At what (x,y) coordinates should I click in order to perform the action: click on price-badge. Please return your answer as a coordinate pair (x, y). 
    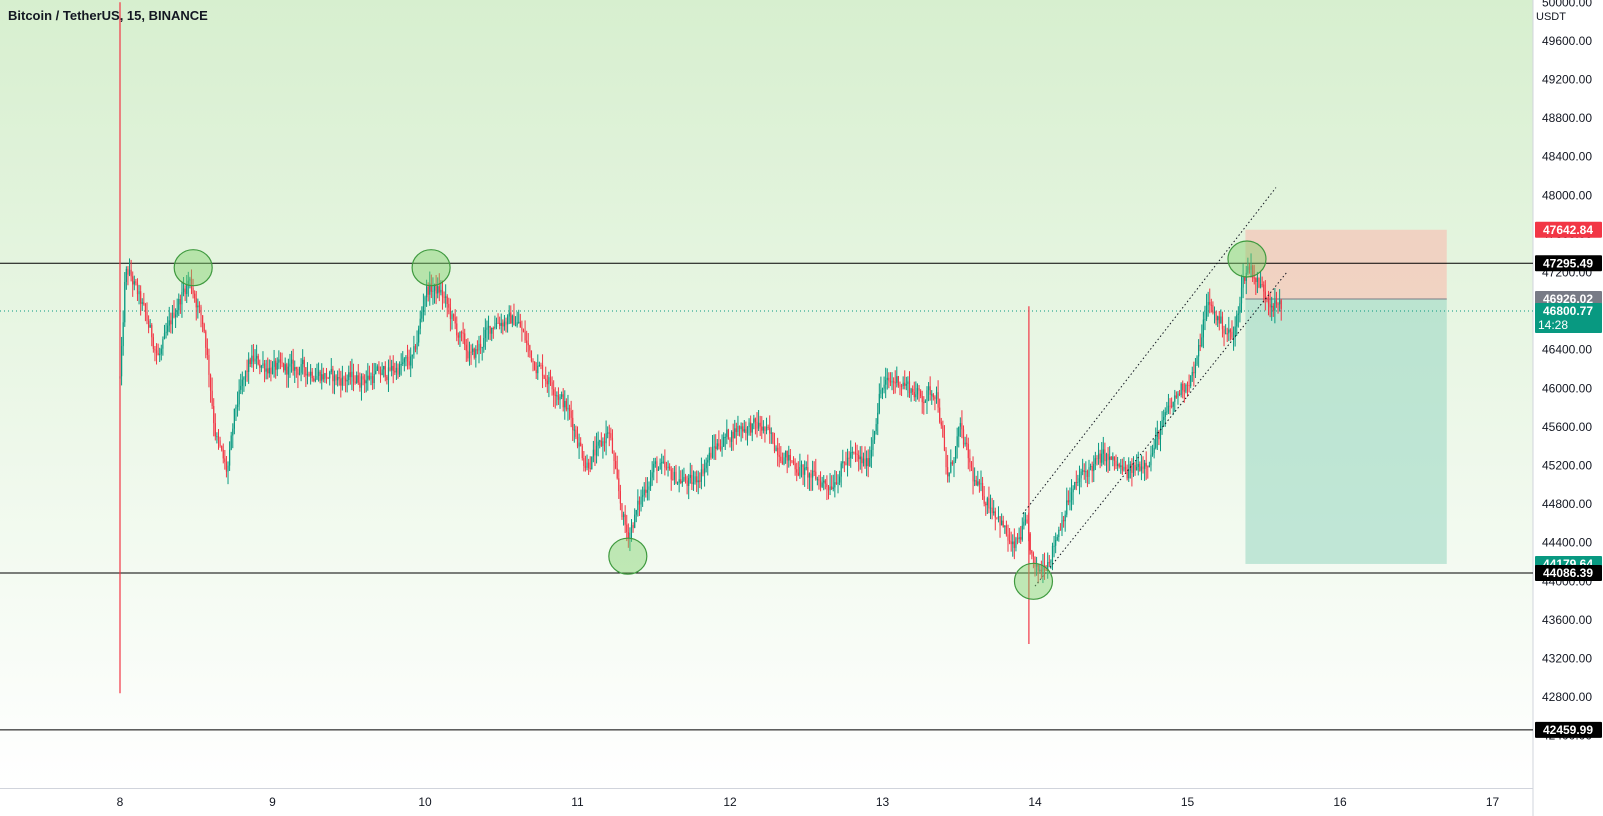
    Looking at the image, I should click on (1568, 318).